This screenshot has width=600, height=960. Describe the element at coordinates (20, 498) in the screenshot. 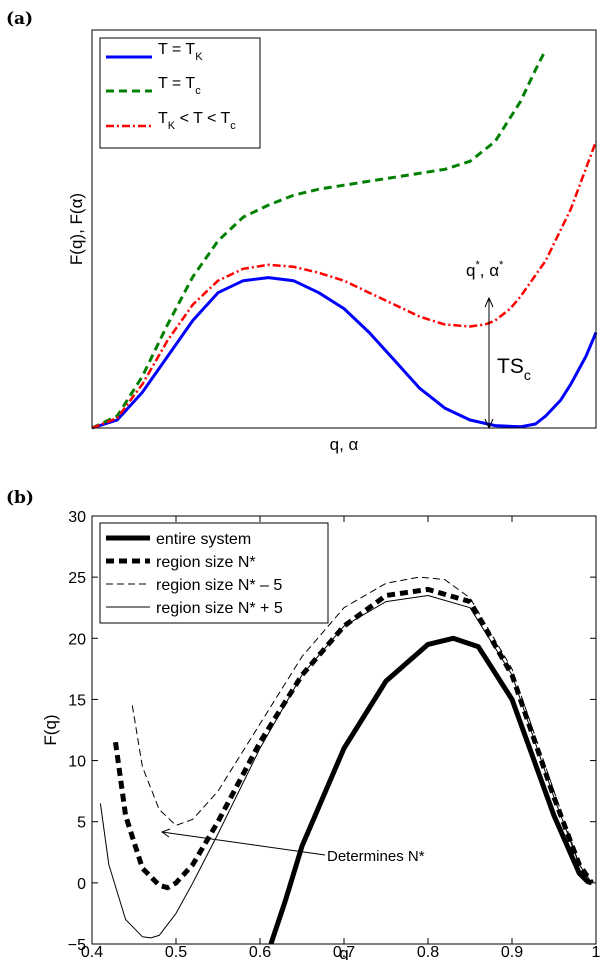

I see `panel-b-label: (b)` at that location.